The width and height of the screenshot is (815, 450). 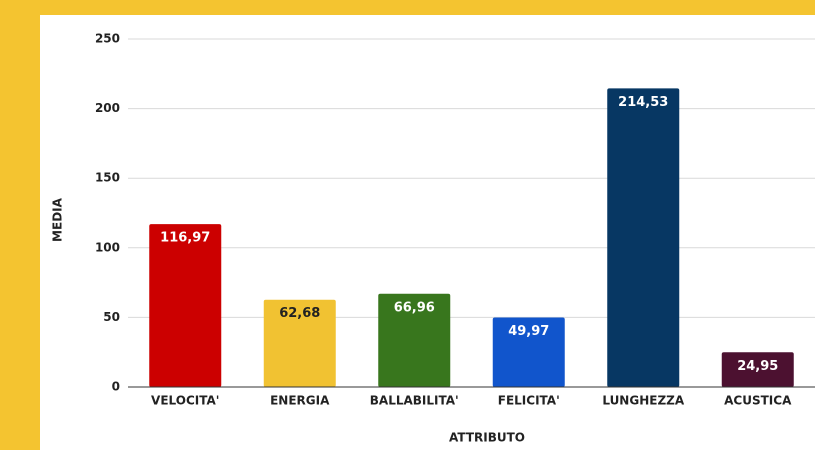 I want to click on data-label: 66,96, so click(x=414, y=307).